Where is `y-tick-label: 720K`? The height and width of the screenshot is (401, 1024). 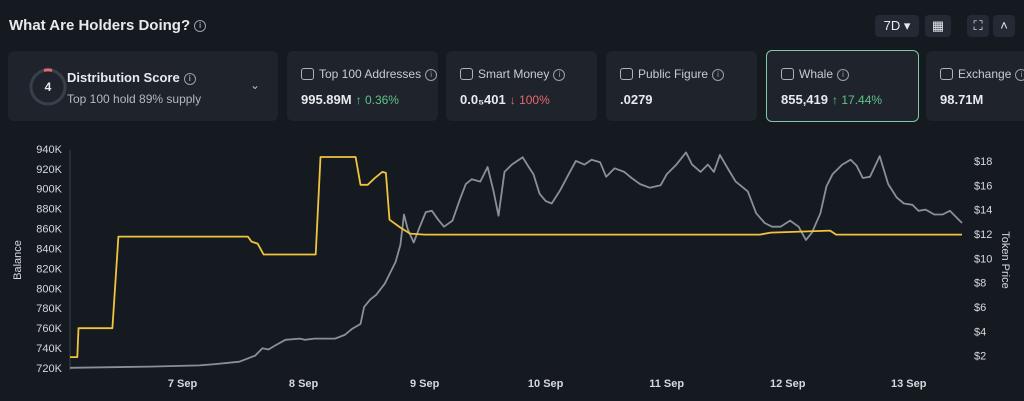
y-tick-label: 720K is located at coordinates (49, 369).